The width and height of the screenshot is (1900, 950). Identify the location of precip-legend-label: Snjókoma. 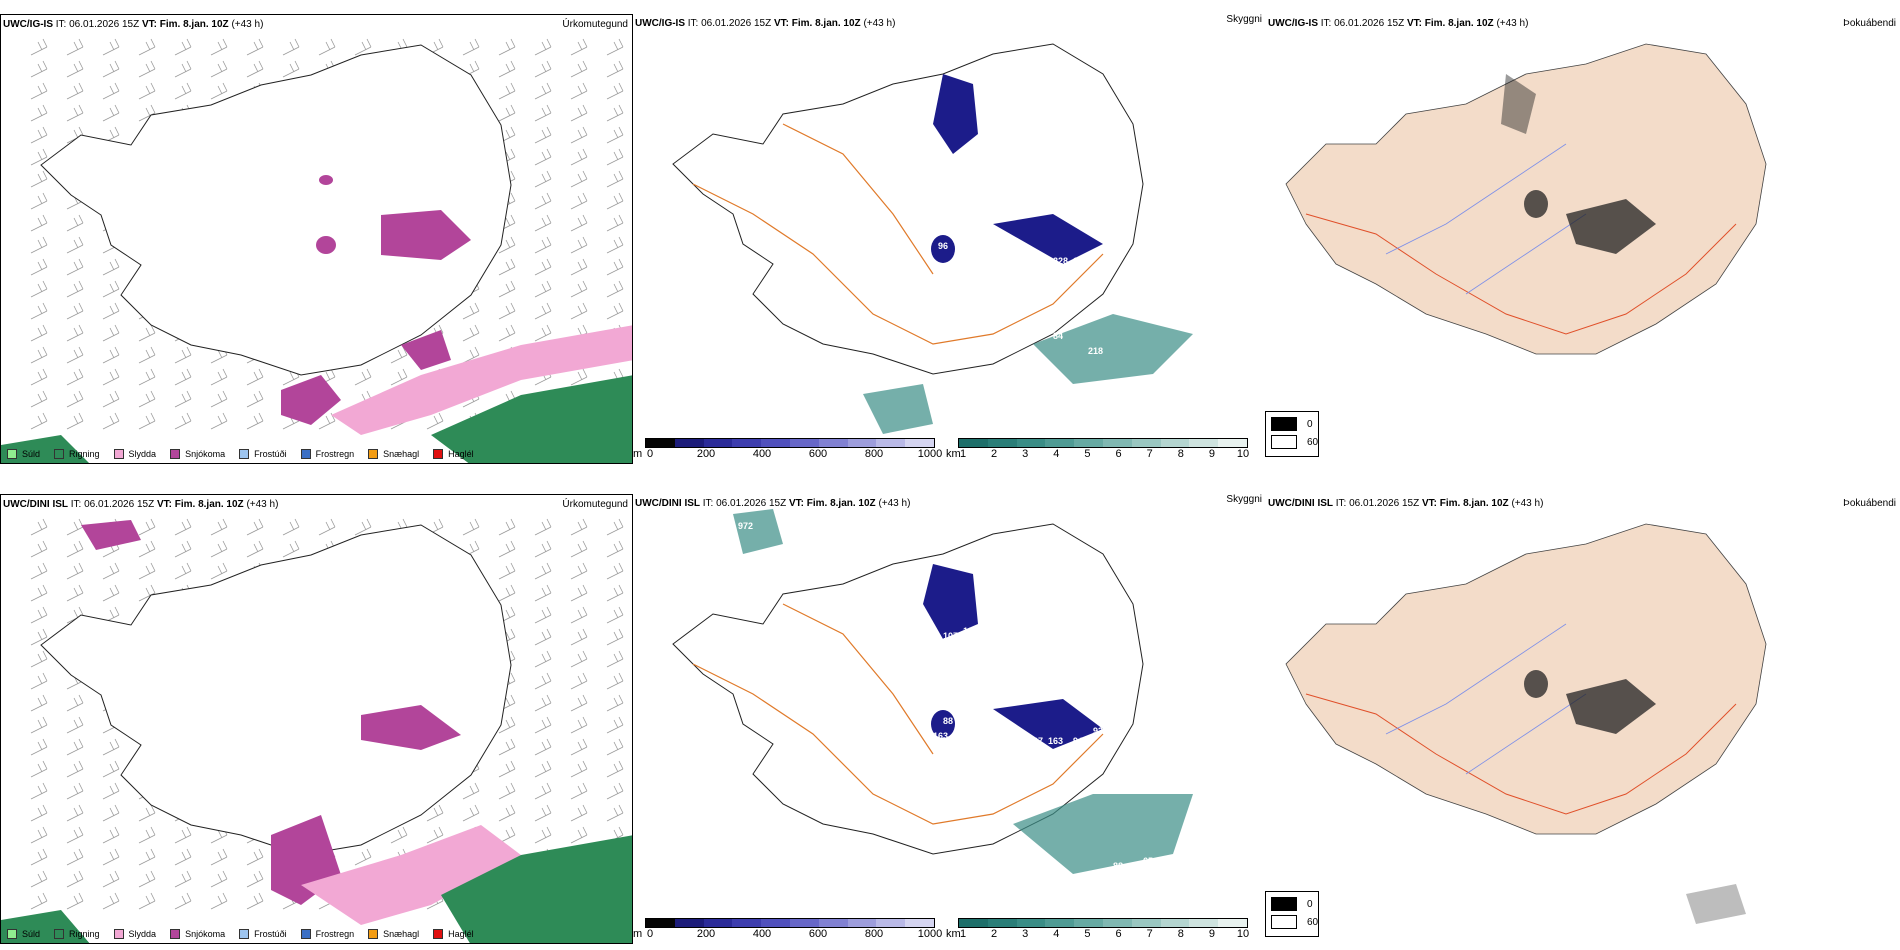
(205, 934).